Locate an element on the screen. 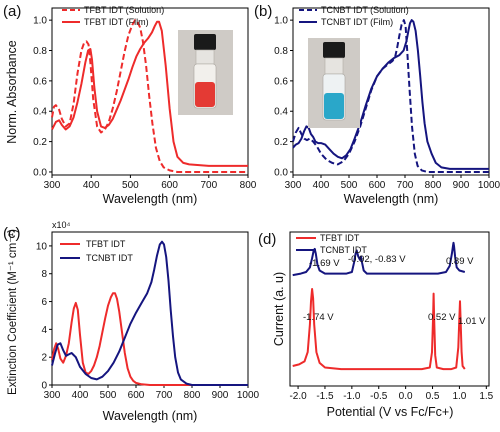  panel-a-legend: TFBT IDT (Solution) TFBT IDT (Film) is located at coordinates (113, 16).